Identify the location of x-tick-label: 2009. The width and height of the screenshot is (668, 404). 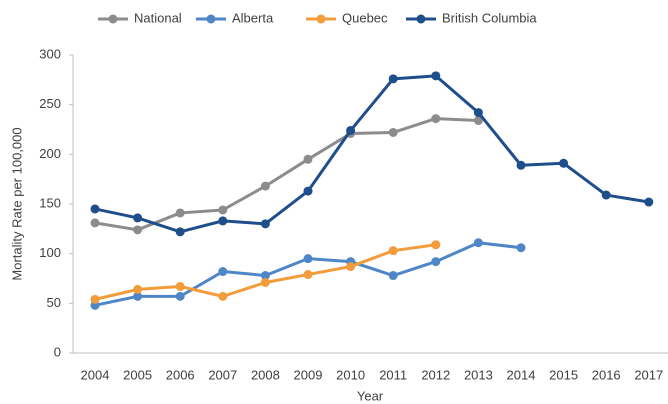
(308, 374).